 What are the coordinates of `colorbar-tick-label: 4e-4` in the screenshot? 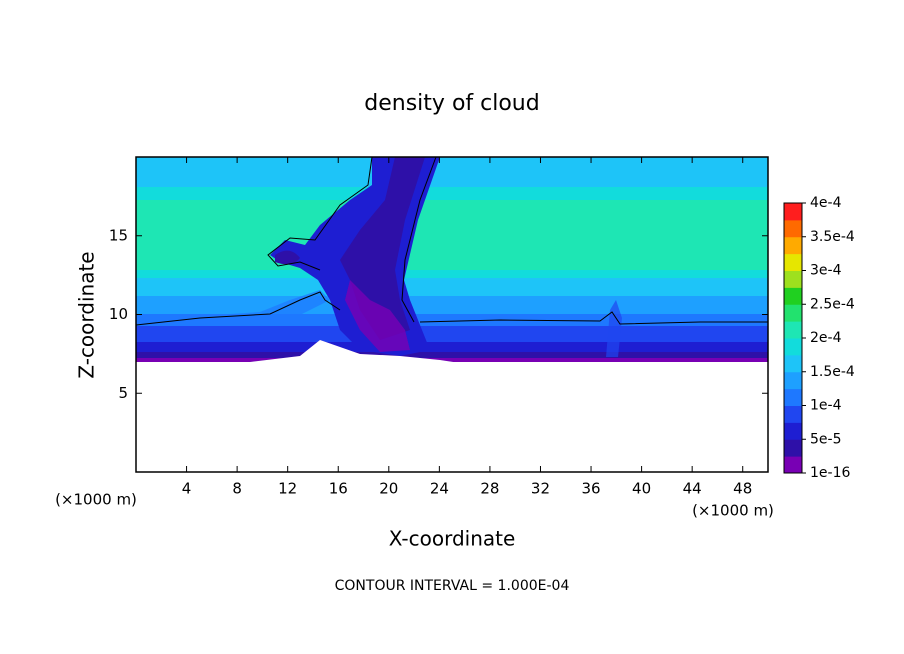 It's located at (826, 203).